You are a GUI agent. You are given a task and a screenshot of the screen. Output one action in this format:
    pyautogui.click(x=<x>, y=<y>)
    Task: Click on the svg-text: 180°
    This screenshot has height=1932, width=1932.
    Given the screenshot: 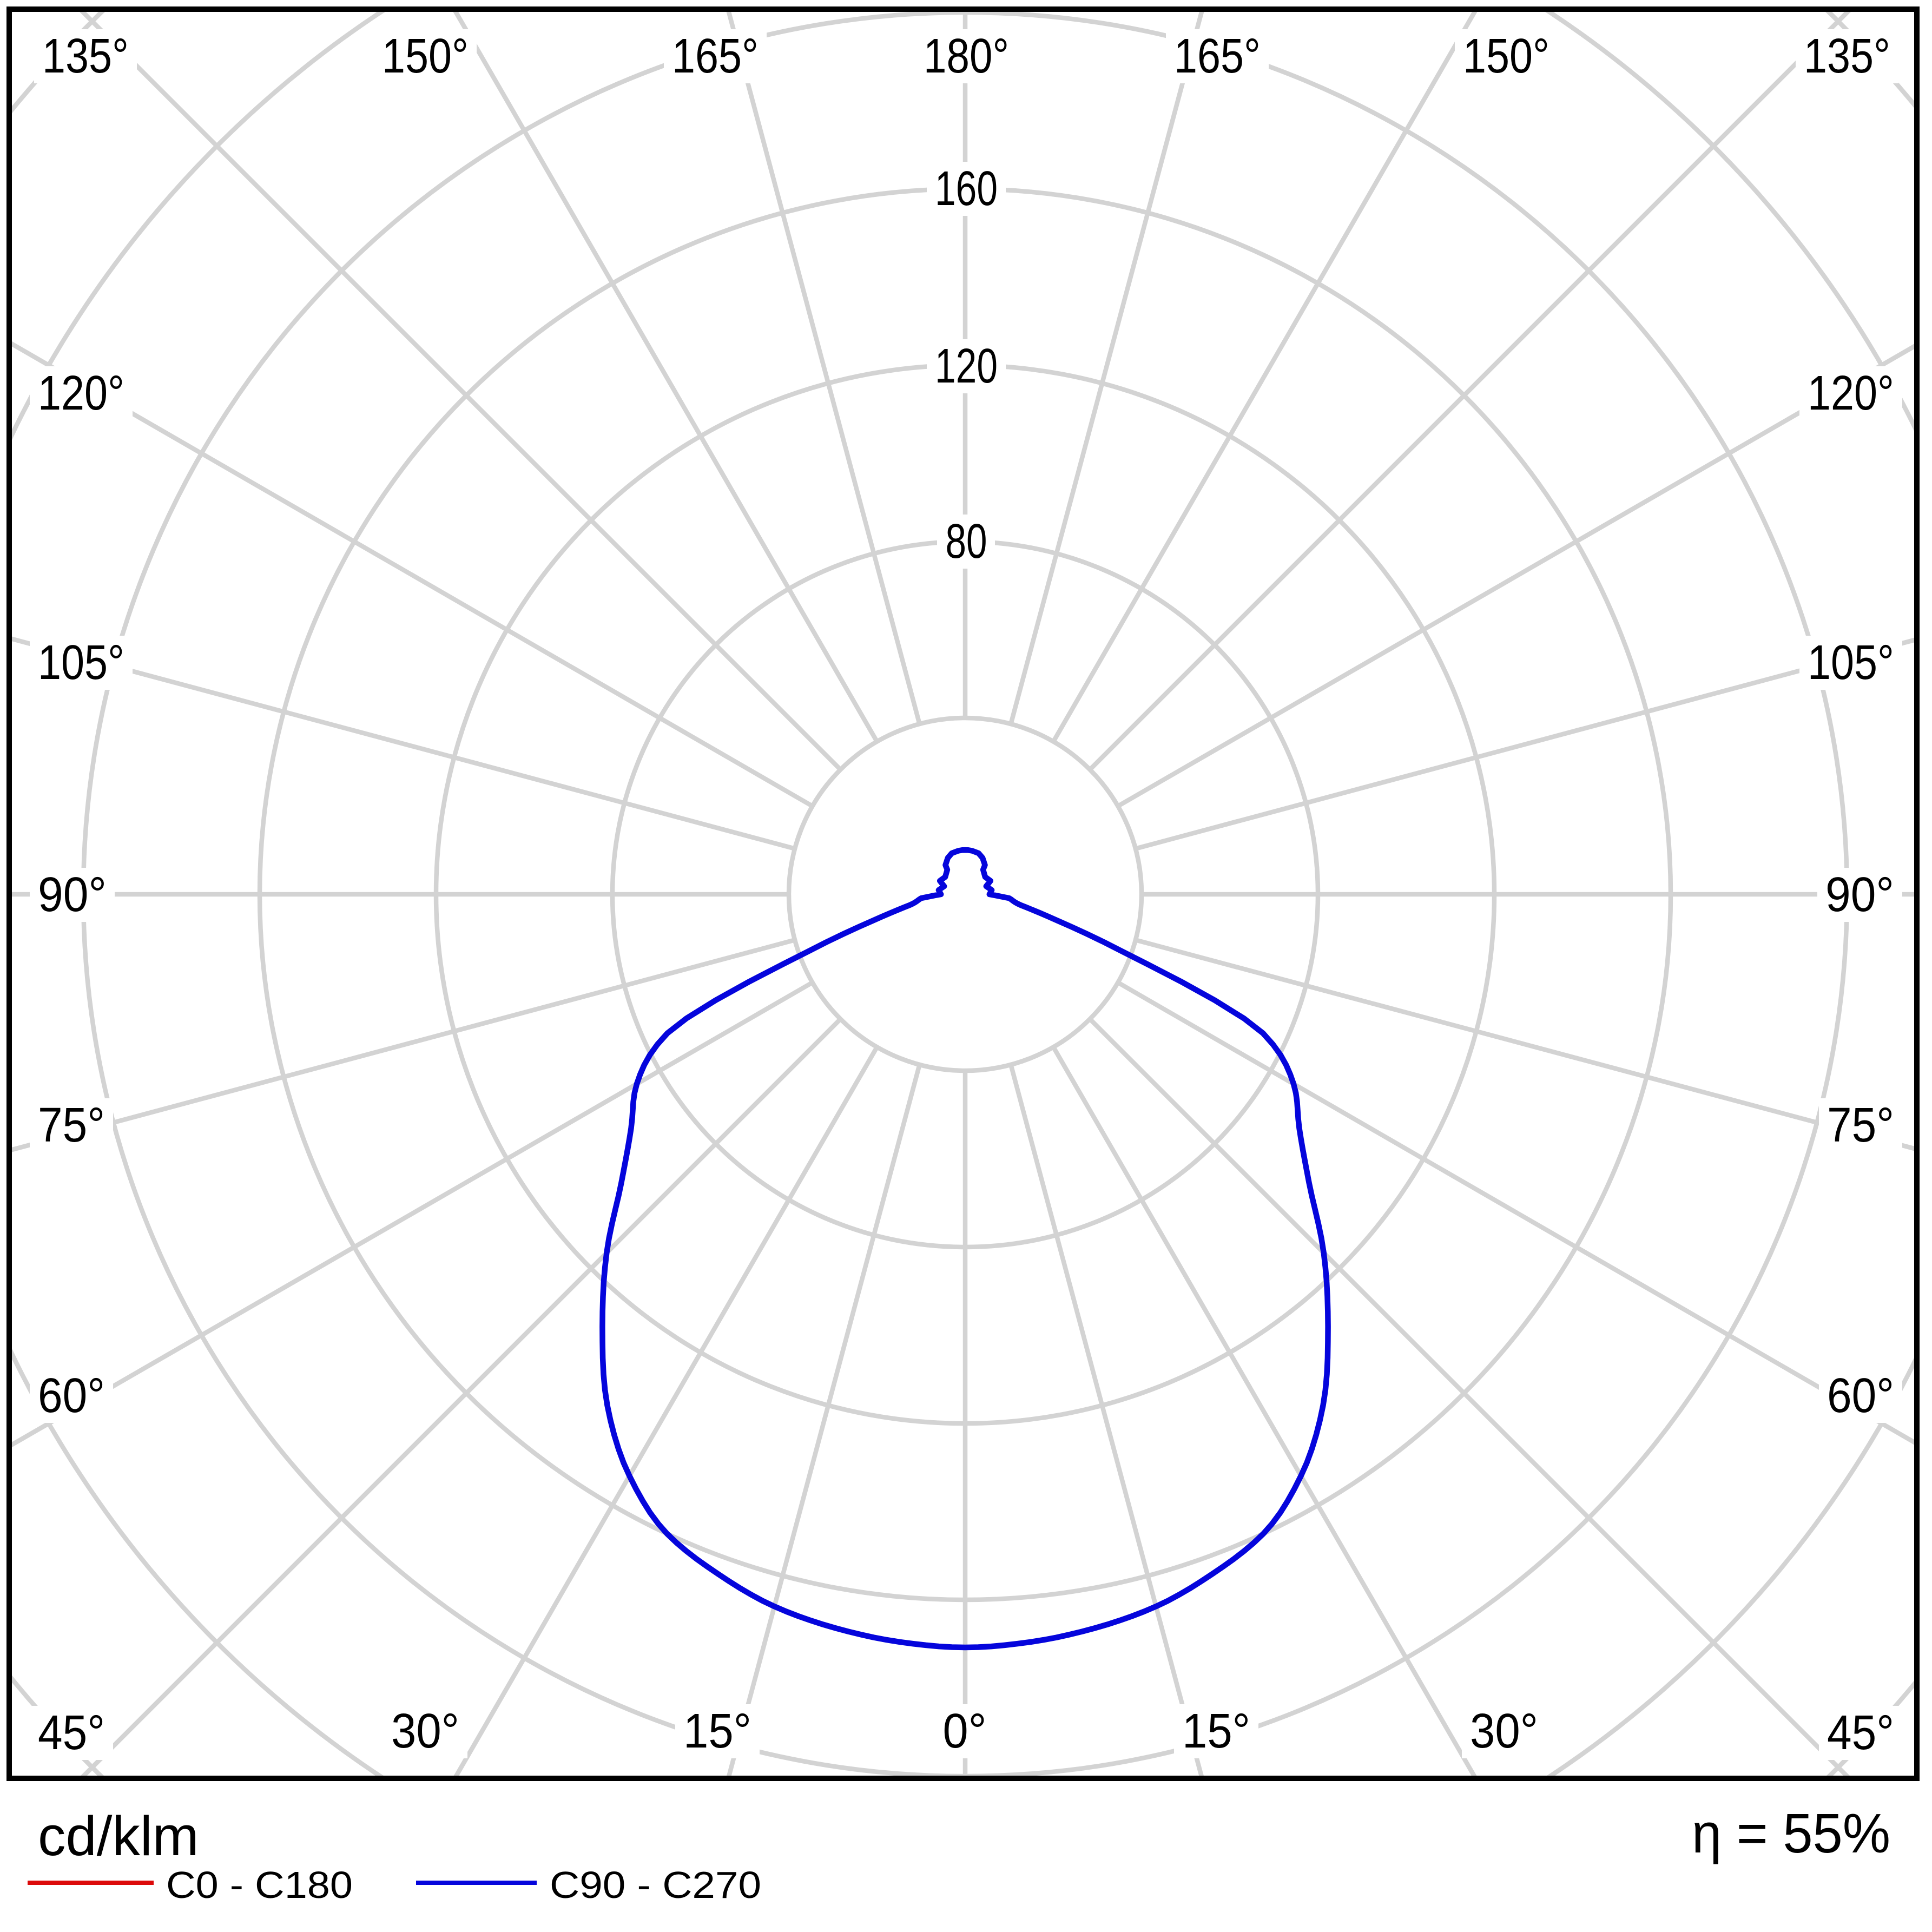 What is the action you would take?
    pyautogui.click(x=966, y=56)
    